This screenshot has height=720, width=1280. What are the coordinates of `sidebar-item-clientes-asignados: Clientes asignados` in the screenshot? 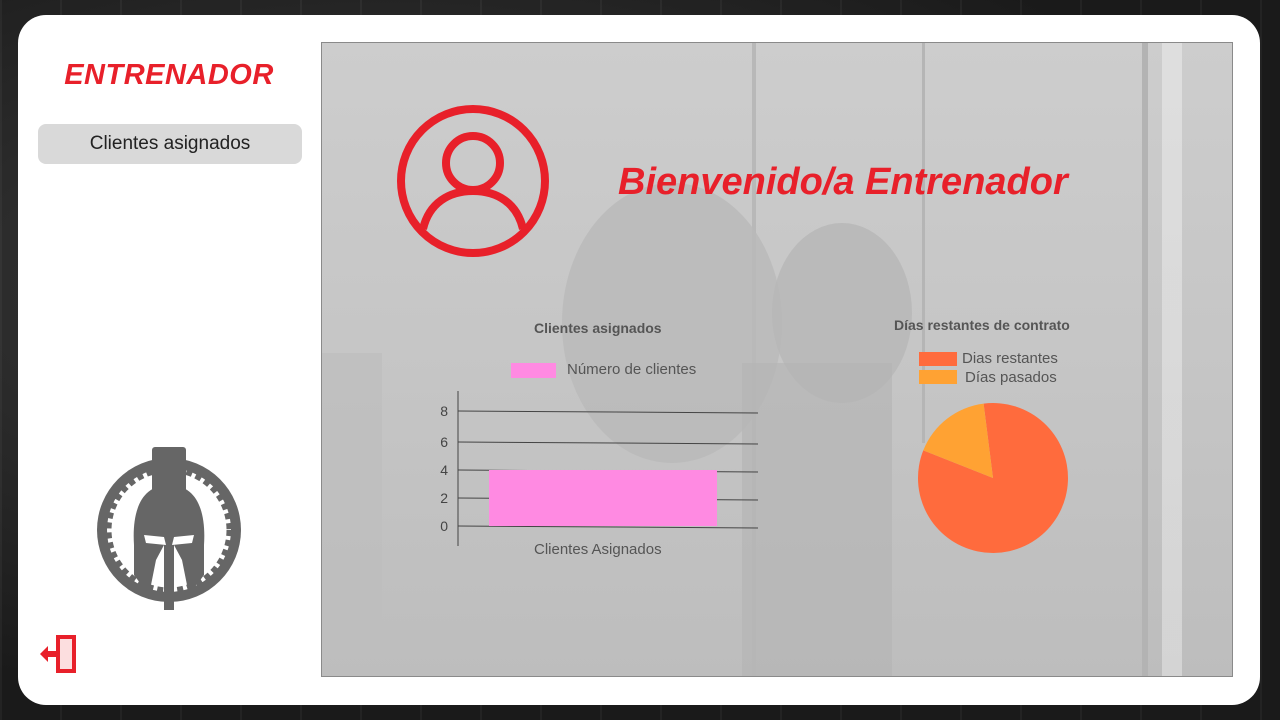 It's located at (170, 144).